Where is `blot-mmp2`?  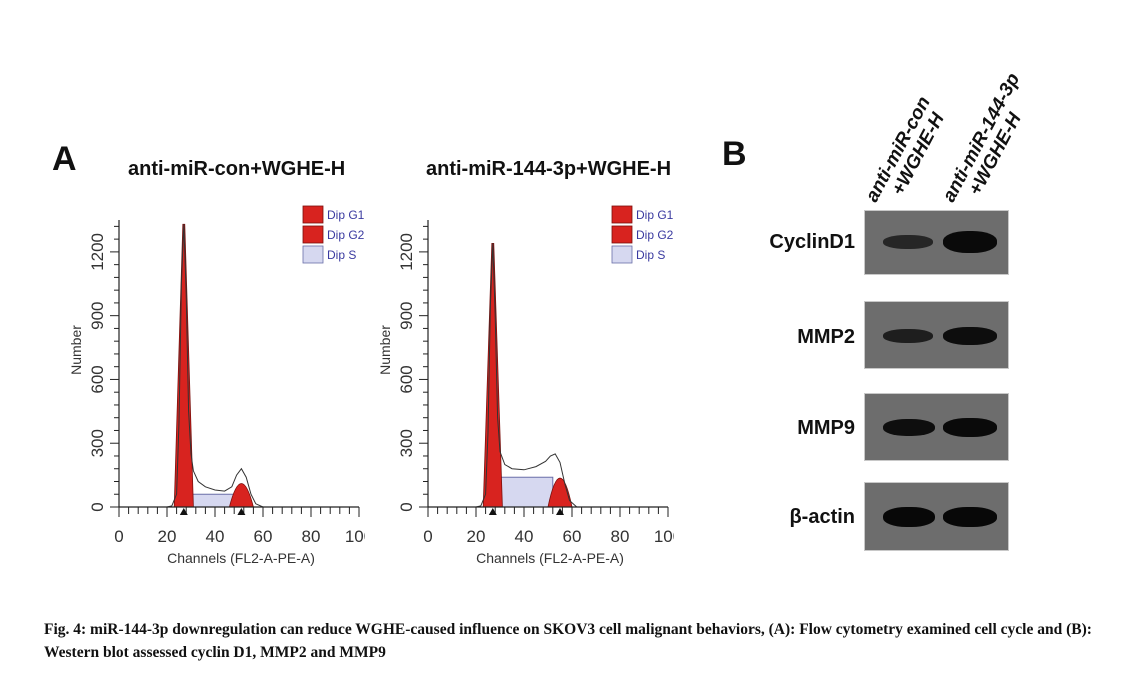 blot-mmp2 is located at coordinates (936, 335).